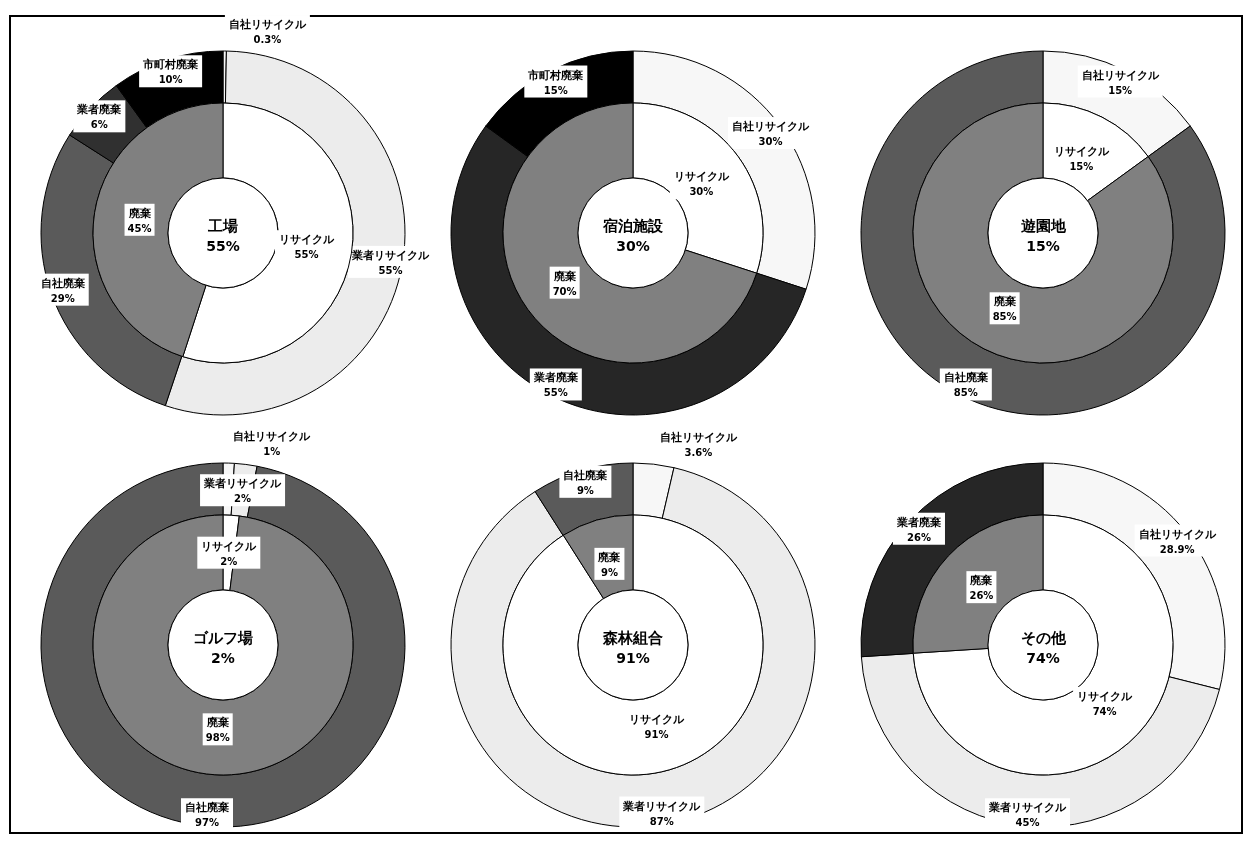  Describe the element at coordinates (661, 821) in the screenshot. I see `data-label: 87%` at that location.